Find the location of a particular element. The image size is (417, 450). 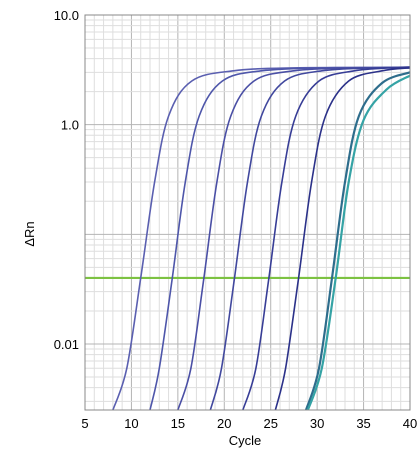

y-axis-title: ΔRn is located at coordinates (29, 233).